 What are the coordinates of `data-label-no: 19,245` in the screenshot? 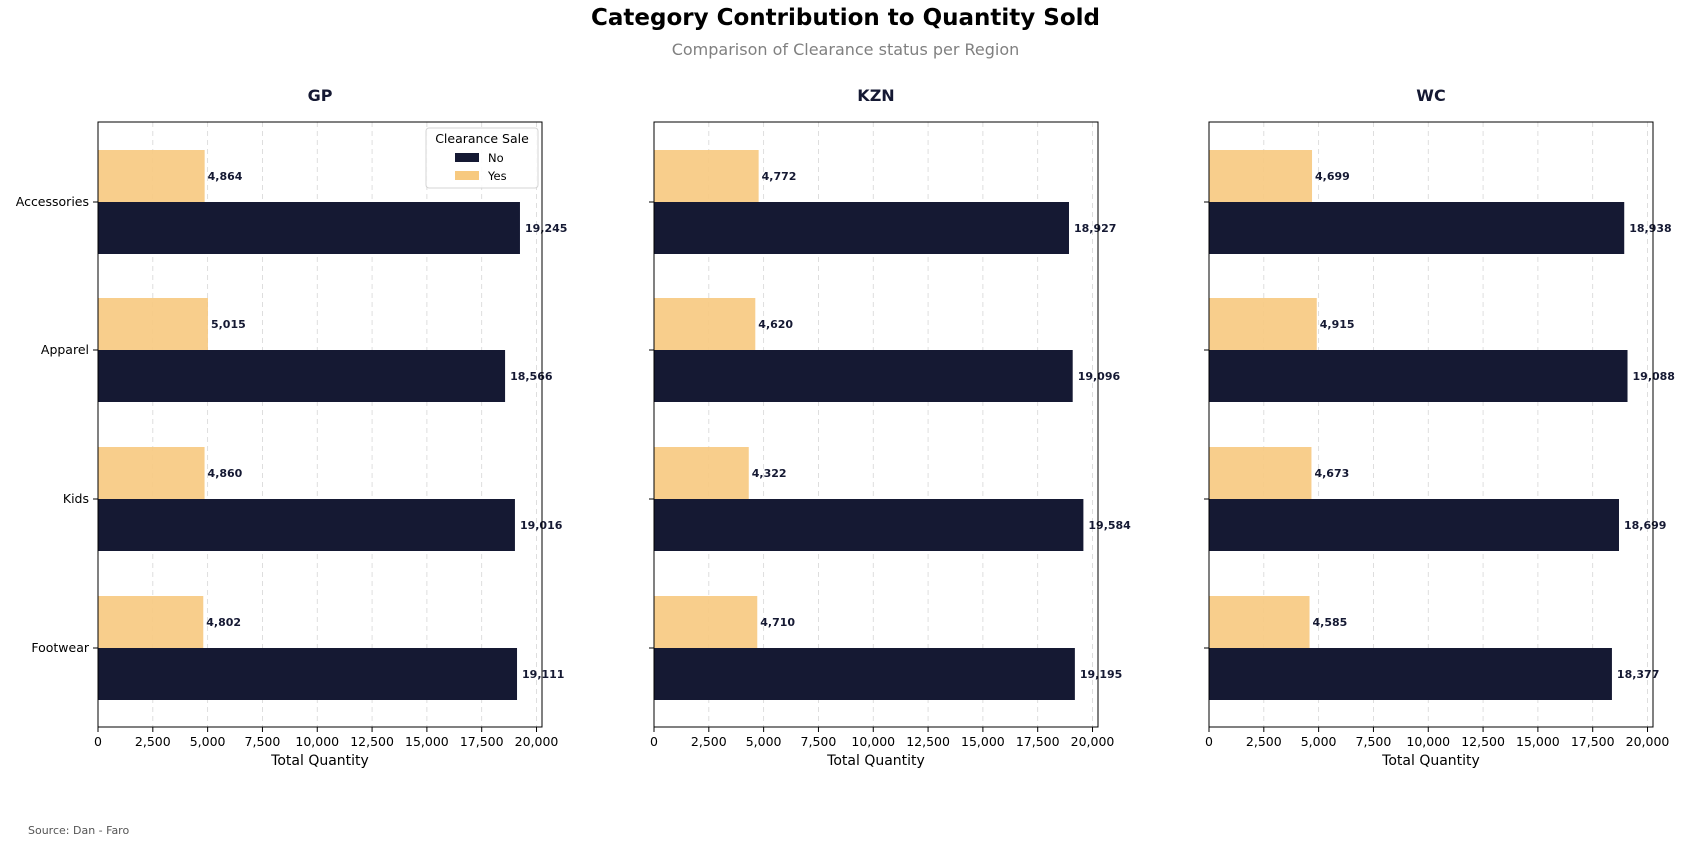 It's located at (546, 228).